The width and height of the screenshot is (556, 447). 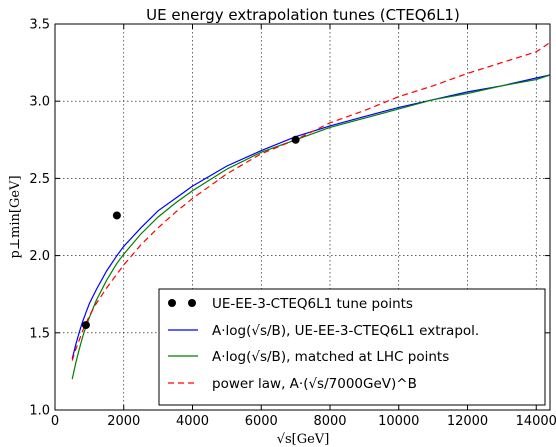 I want to click on x-tick-label: 2000, so click(x=123, y=421).